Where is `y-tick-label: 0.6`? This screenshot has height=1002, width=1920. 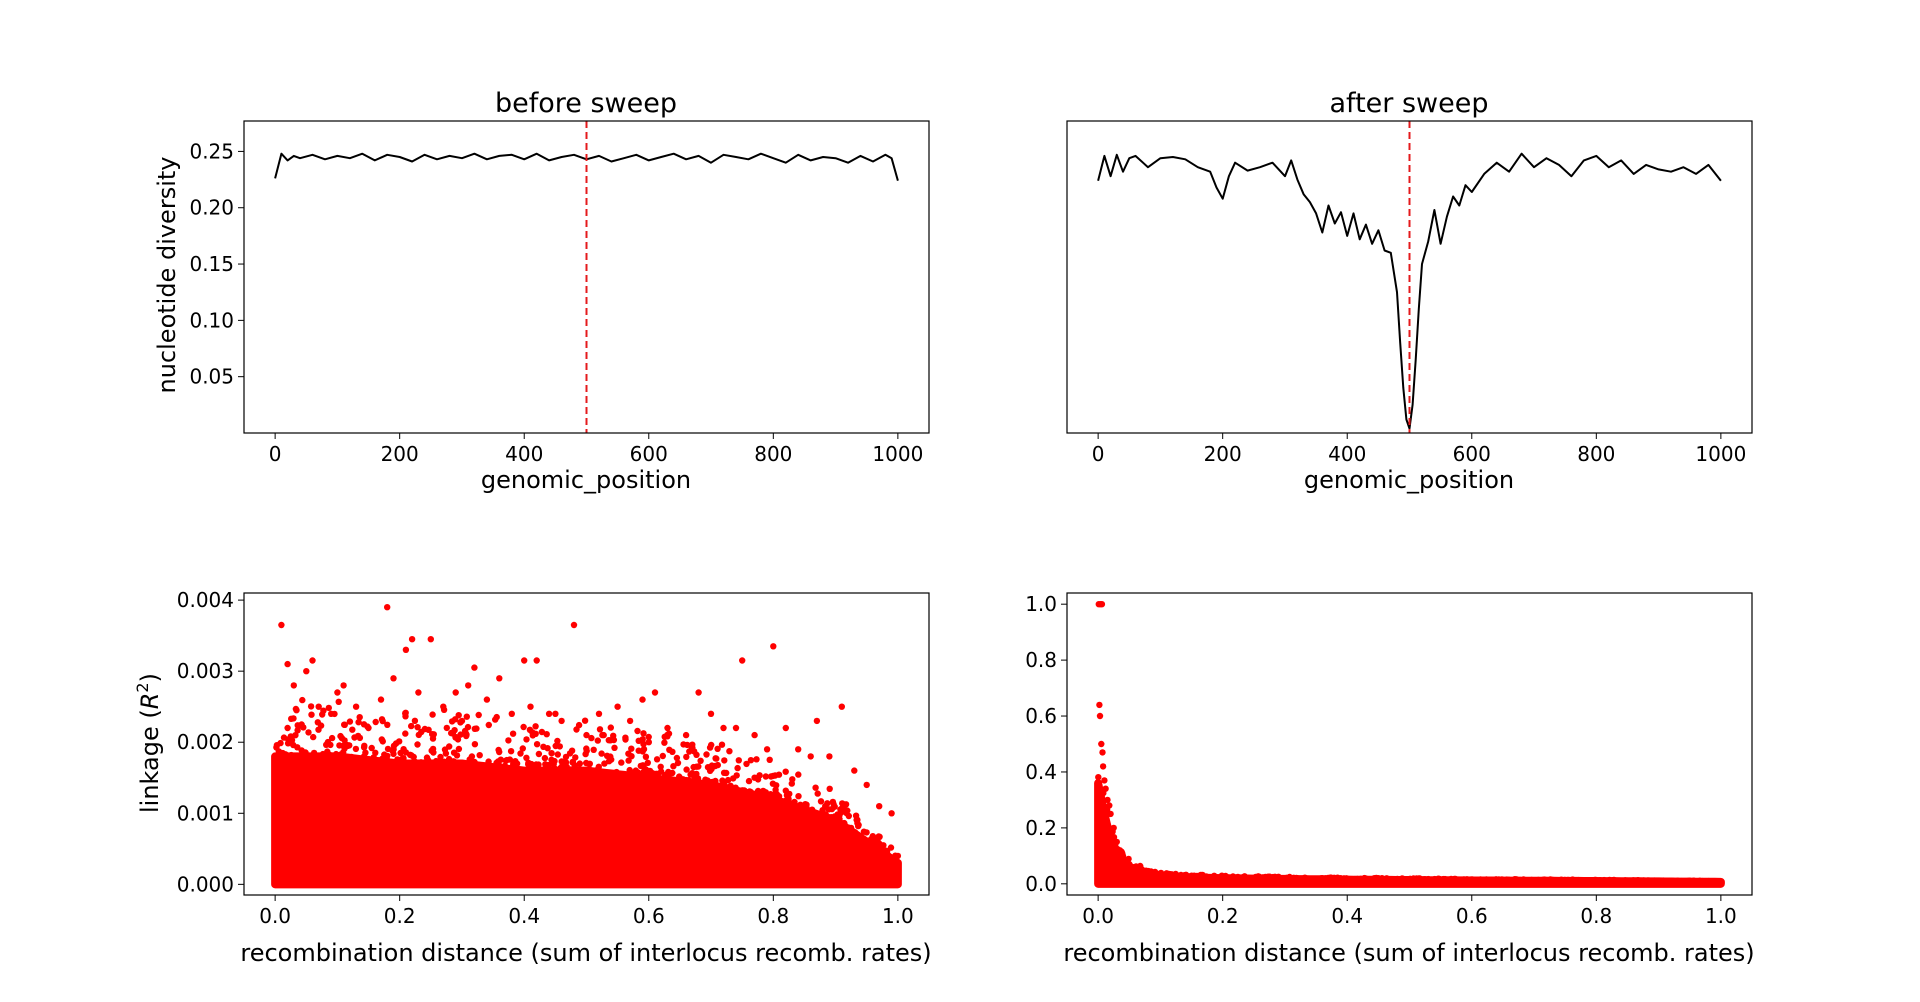 y-tick-label: 0.6 is located at coordinates (1041, 716).